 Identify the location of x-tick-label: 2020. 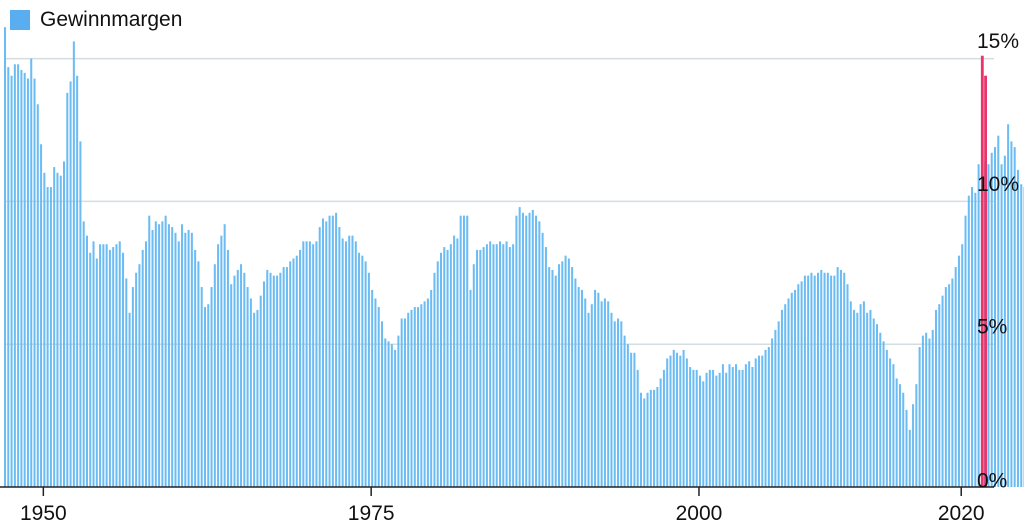
(961, 513).